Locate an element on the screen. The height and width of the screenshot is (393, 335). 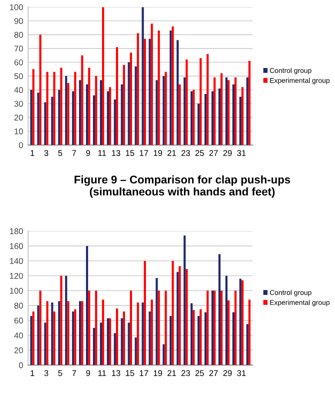
y-tick-label: 140 is located at coordinates (16, 261).